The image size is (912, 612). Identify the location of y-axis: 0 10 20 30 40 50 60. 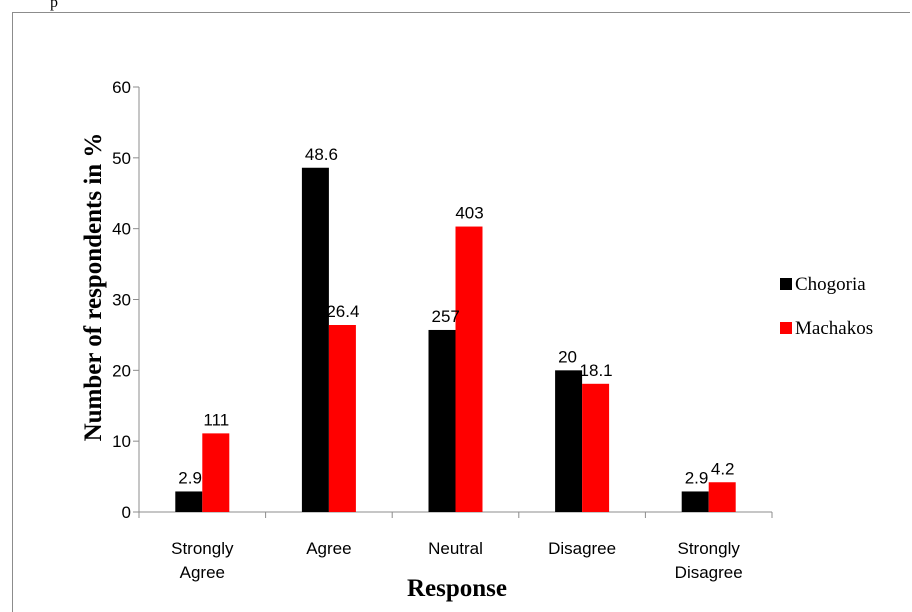
(126, 300).